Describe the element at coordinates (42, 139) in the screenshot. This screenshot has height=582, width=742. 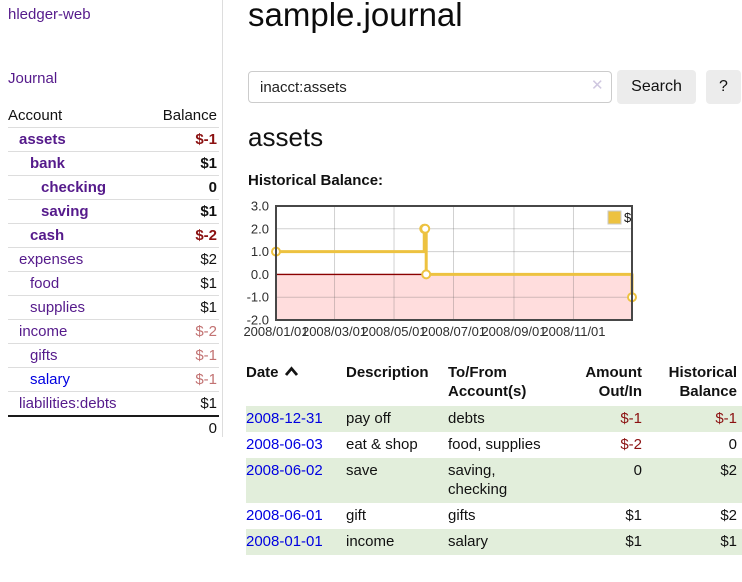
I see `account-link: assets` at that location.